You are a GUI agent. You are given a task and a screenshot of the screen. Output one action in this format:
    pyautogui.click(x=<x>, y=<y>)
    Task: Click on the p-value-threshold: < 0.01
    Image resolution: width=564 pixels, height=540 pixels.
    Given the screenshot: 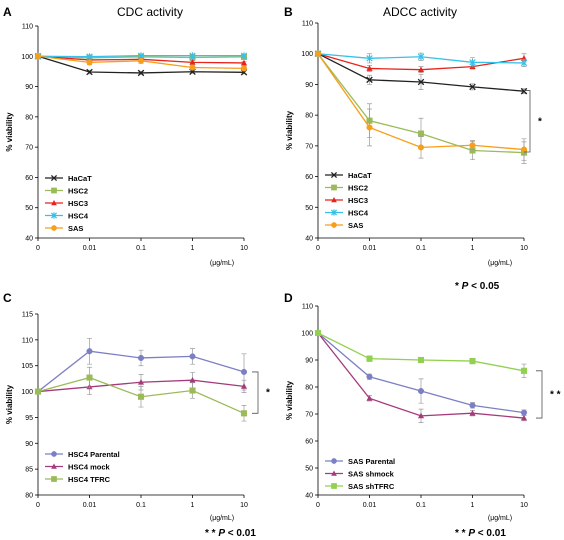 What is the action you would take?
    pyautogui.click(x=490, y=533)
    